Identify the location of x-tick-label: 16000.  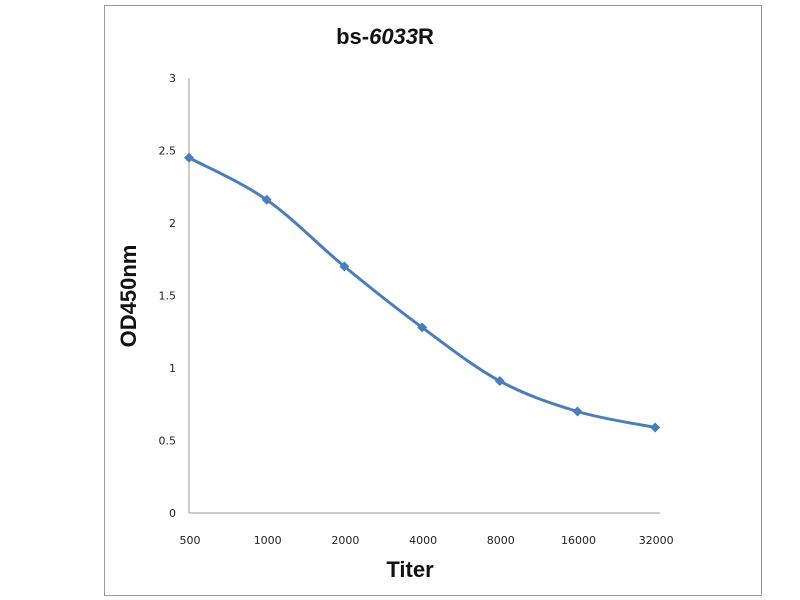
(578, 540).